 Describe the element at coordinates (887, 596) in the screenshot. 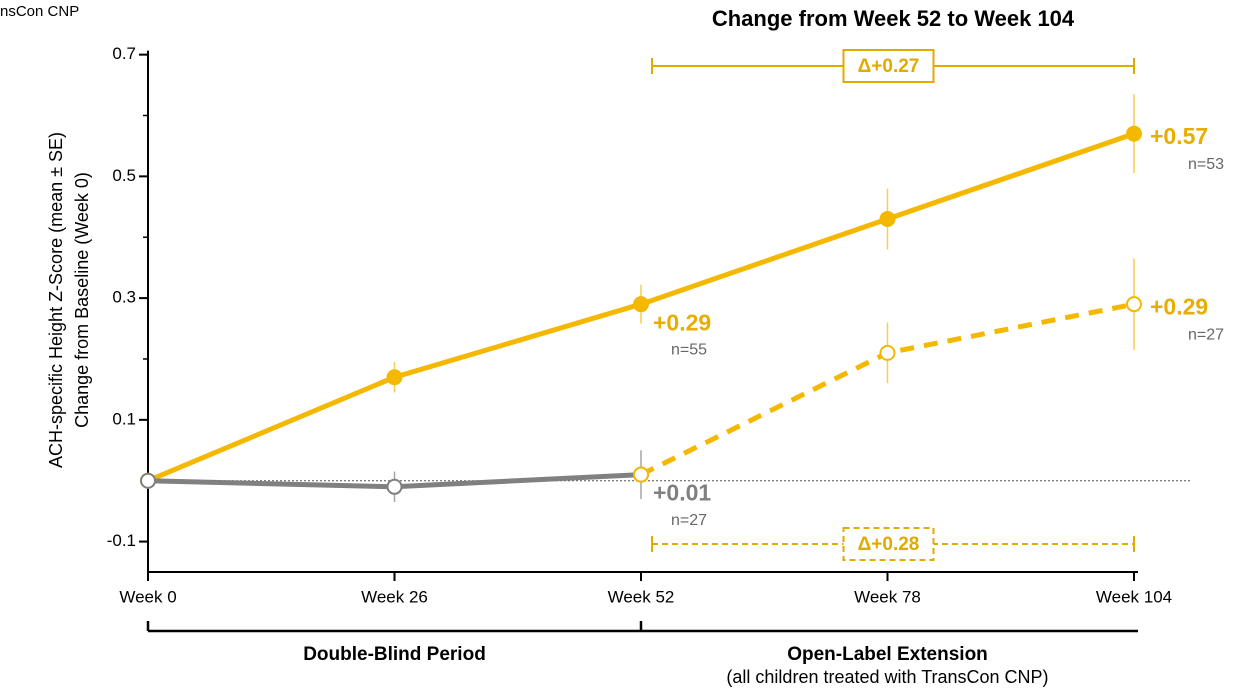

I see `x-tick-label: Week 78` at that location.